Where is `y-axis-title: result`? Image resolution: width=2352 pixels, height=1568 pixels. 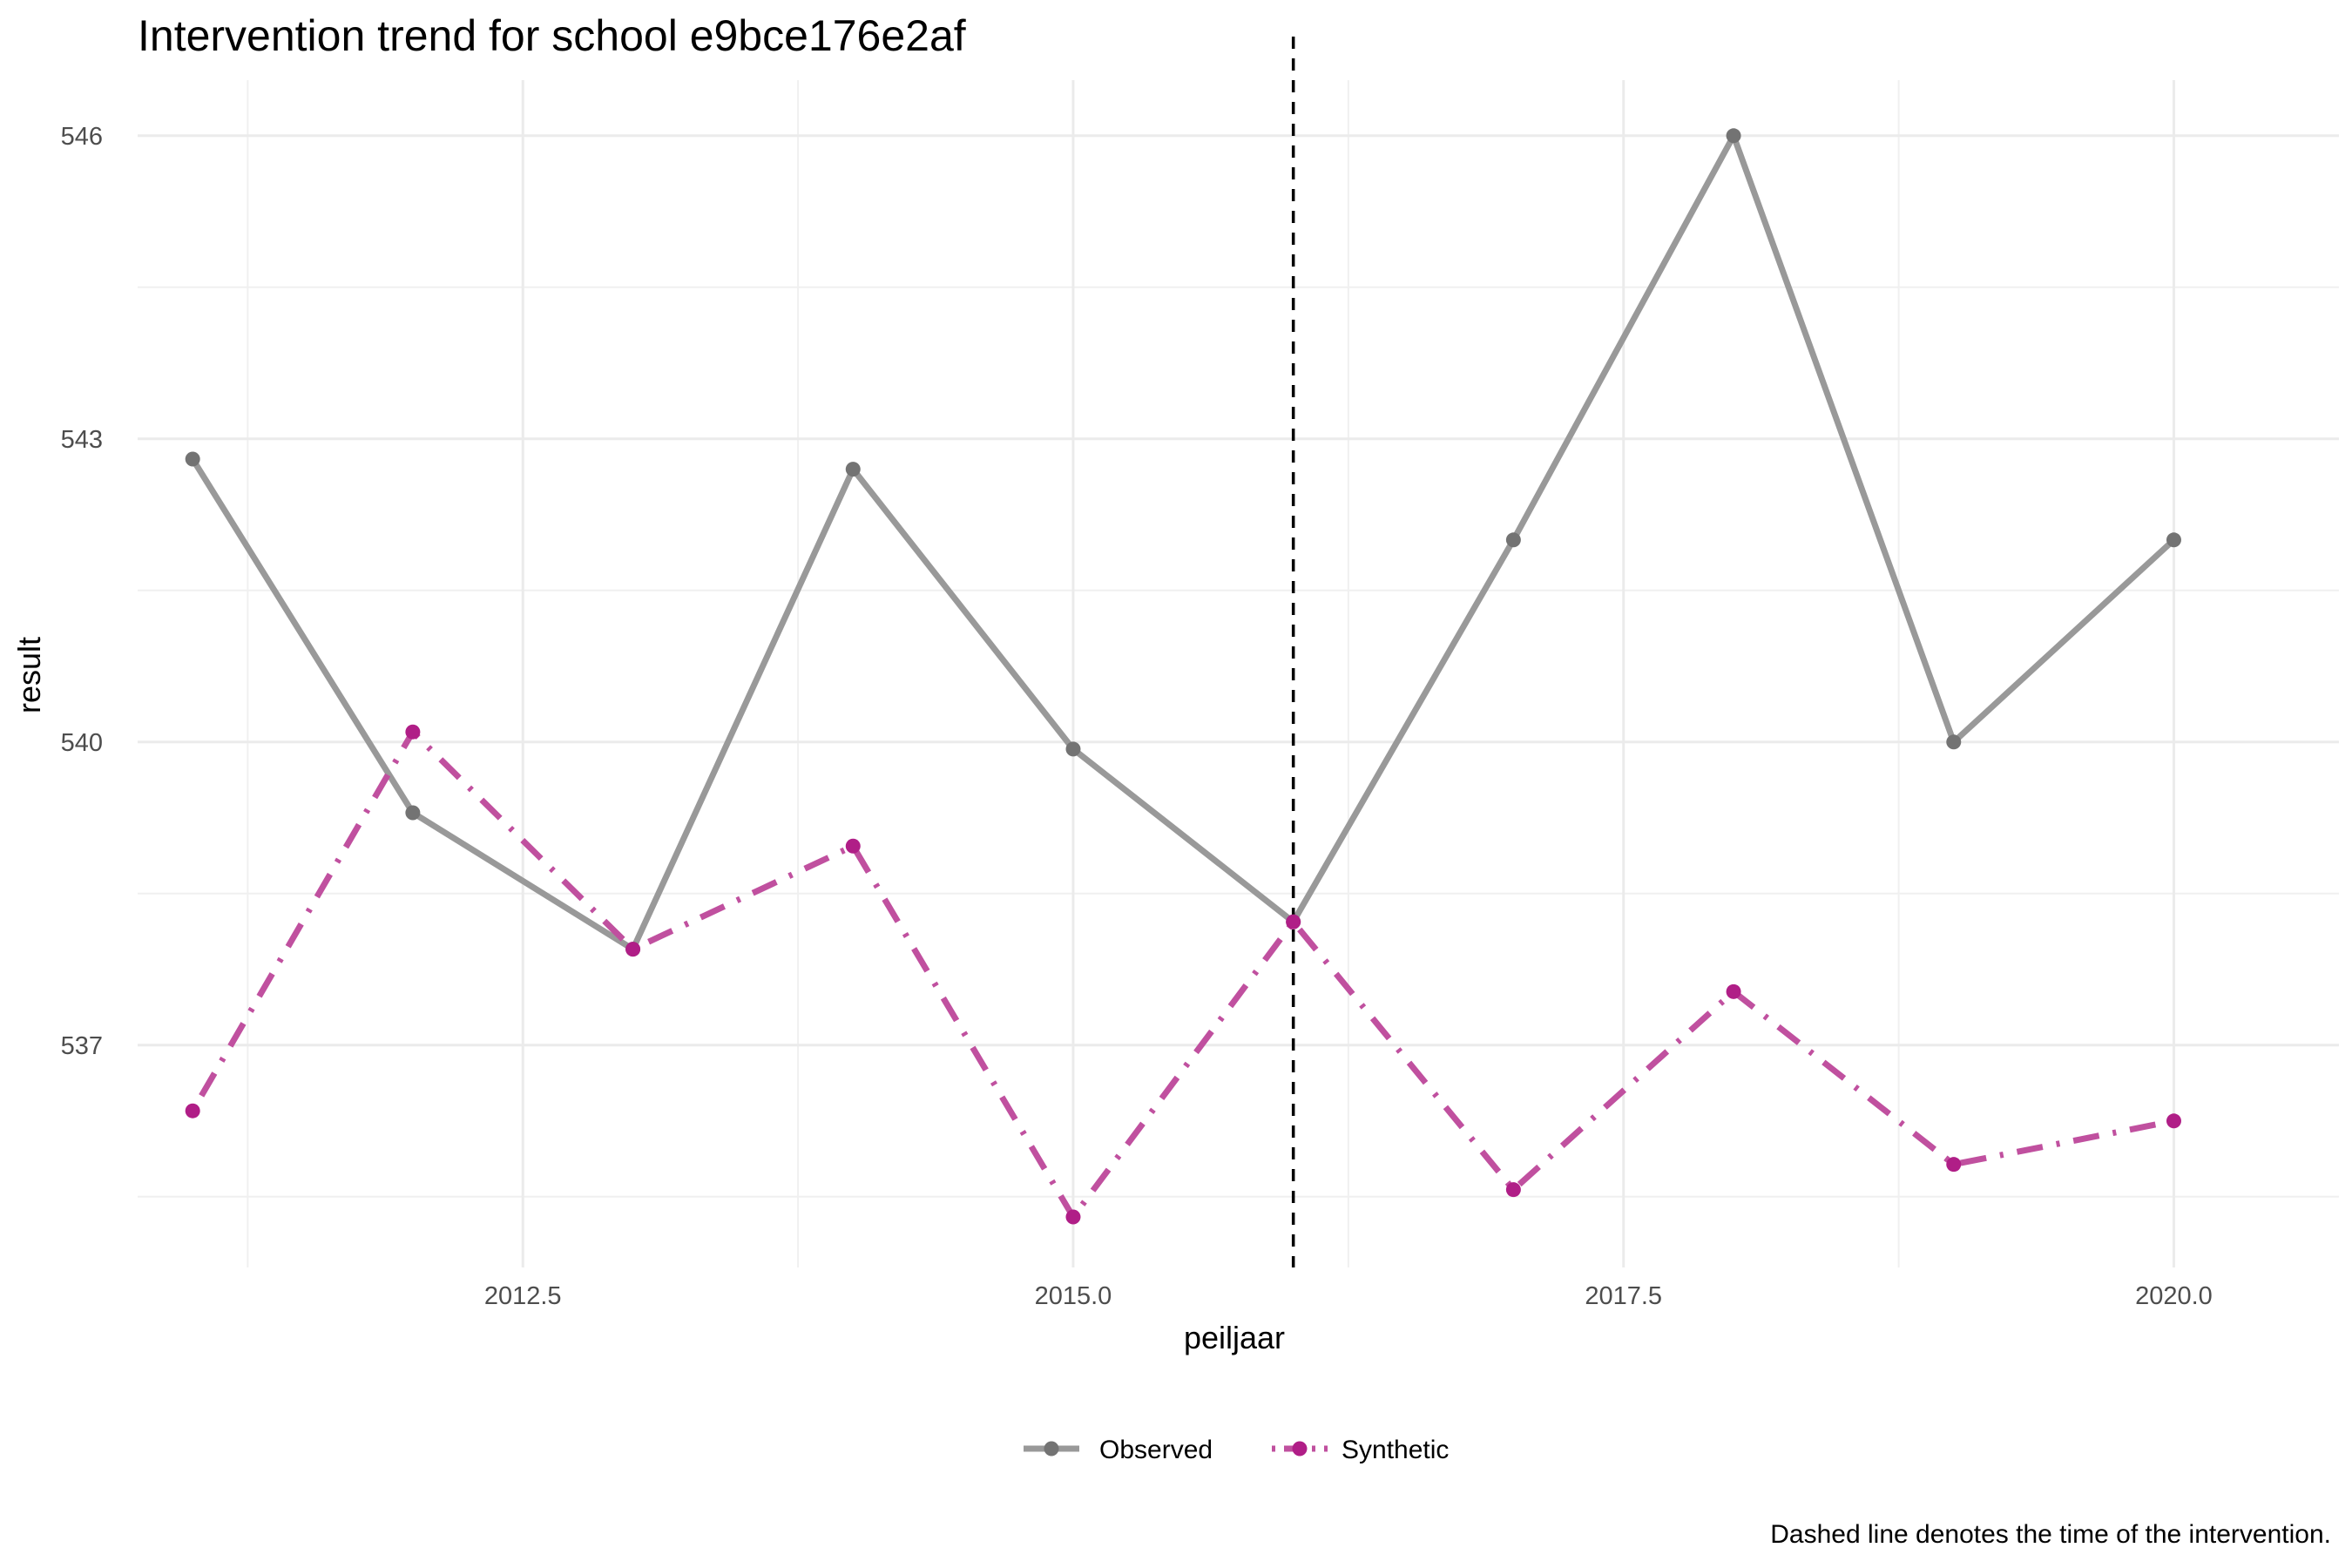
y-axis-title: result is located at coordinates (29, 675).